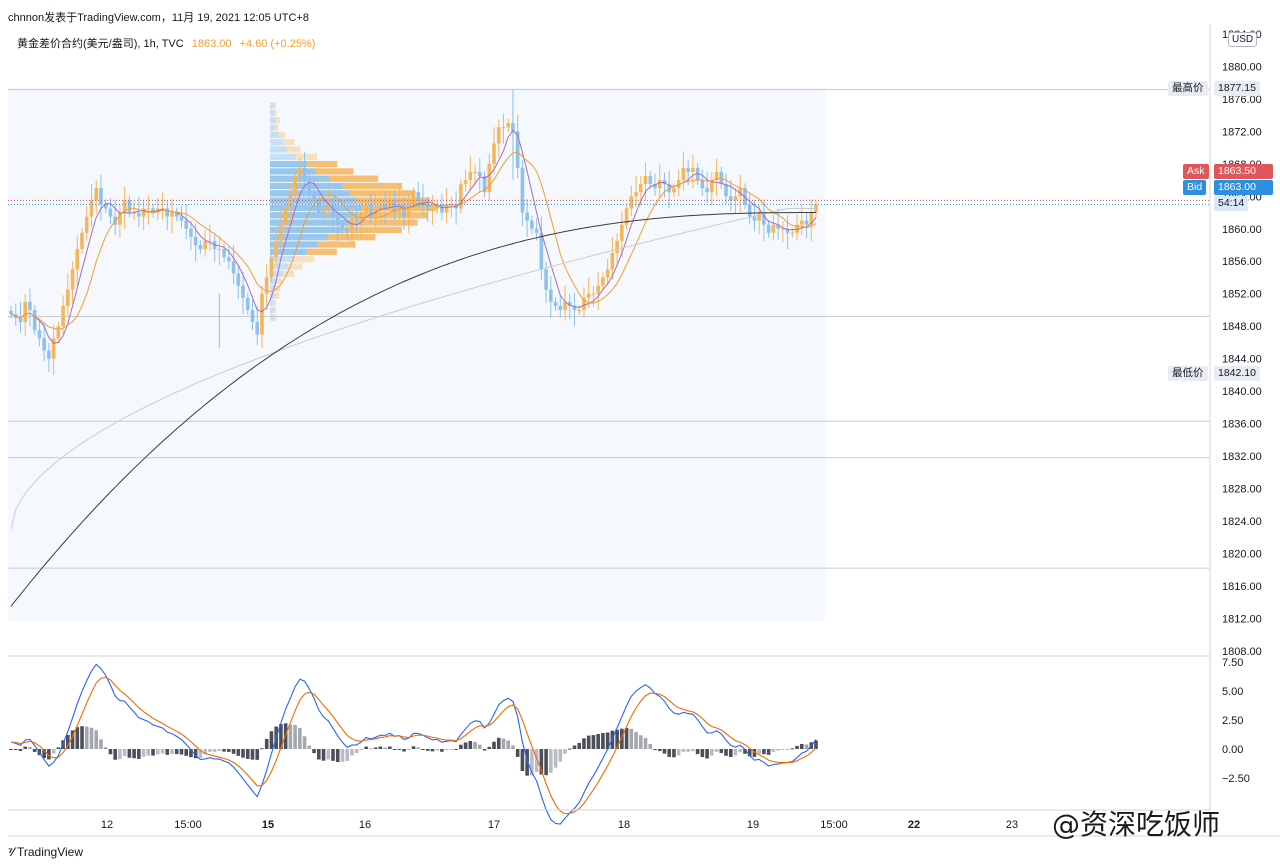 The image size is (1280, 868). I want to click on time-tick-label: 18, so click(624, 825).